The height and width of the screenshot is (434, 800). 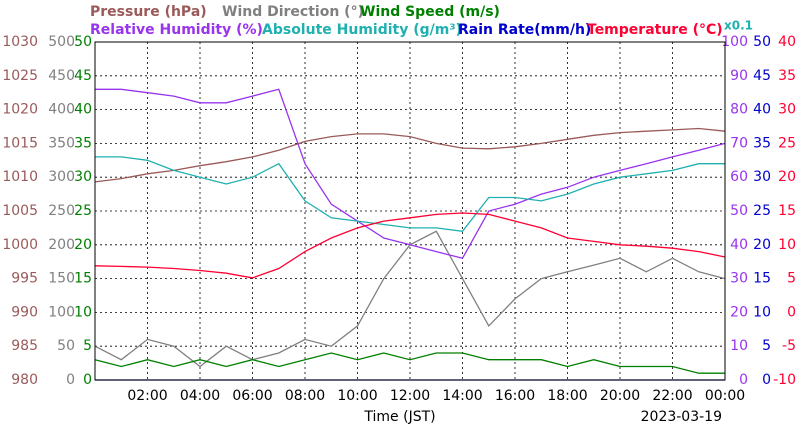 I want to click on x-tick-label: 22:00, so click(x=672, y=396).